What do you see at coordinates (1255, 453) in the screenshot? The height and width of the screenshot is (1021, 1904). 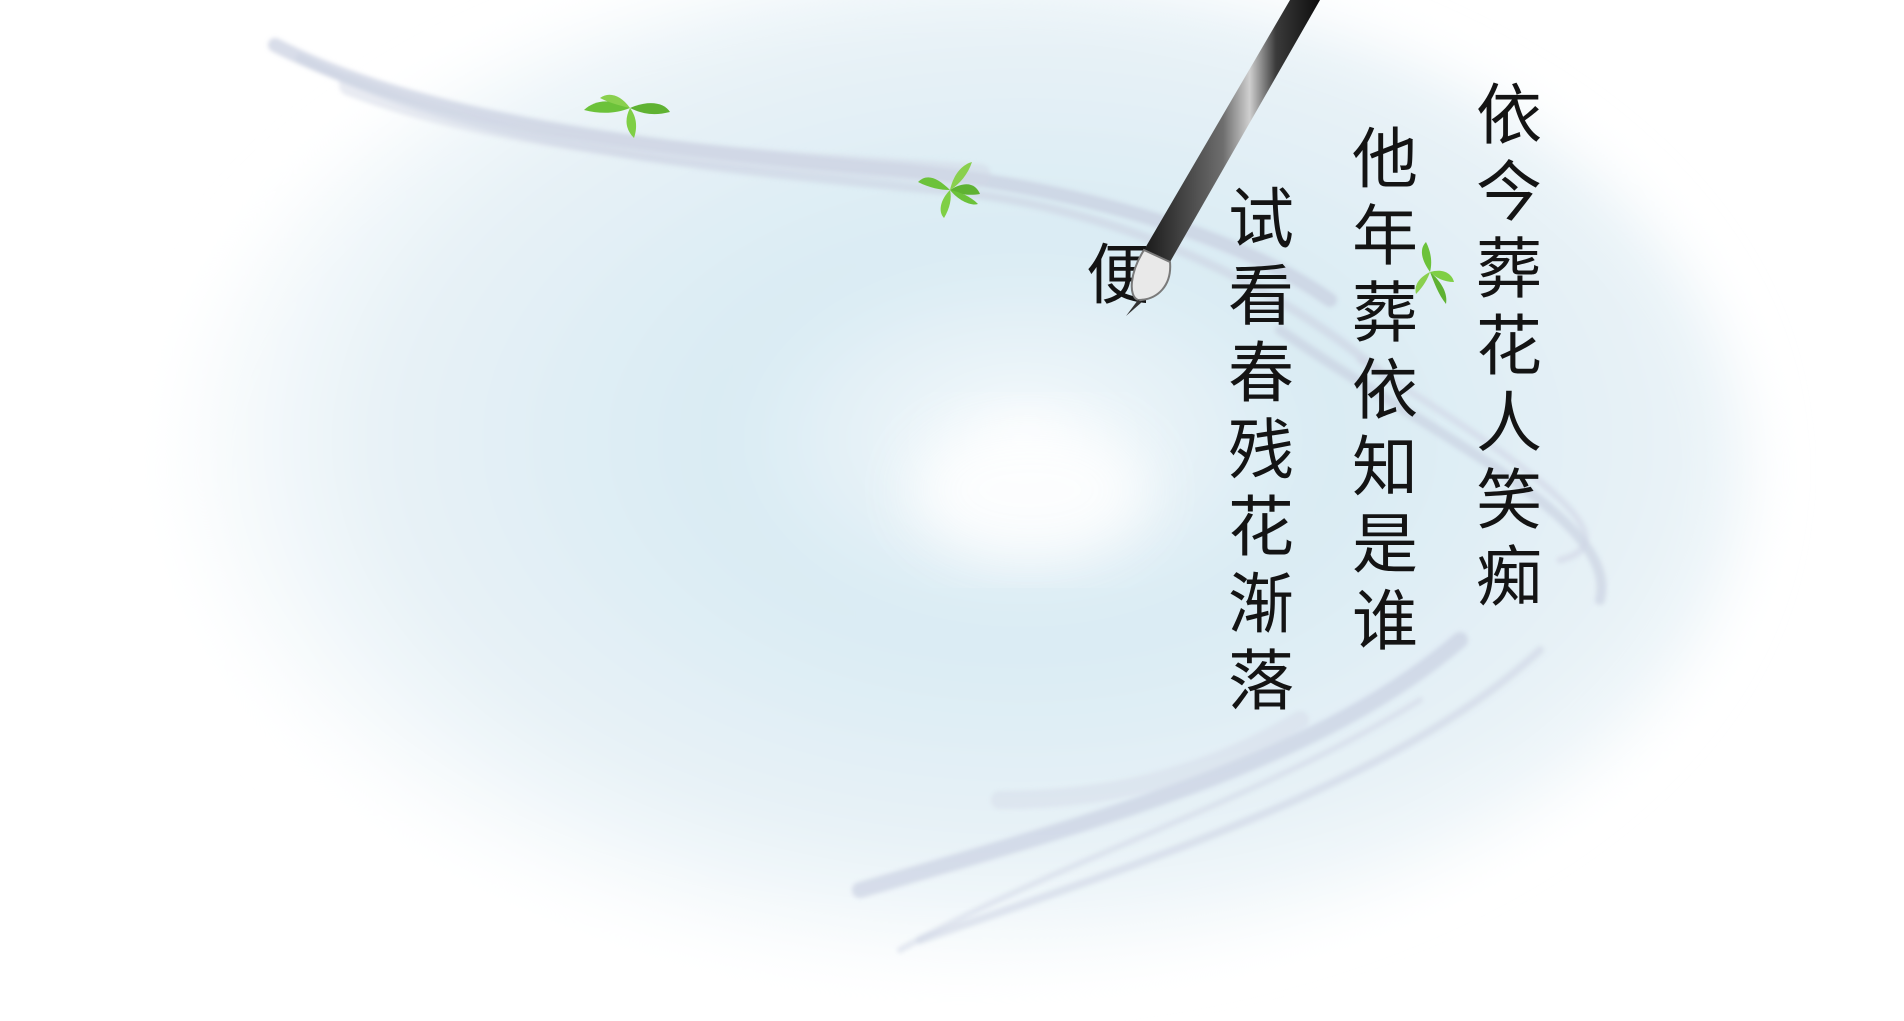 I see `poem-line-3: 试看春残花渐落` at bounding box center [1255, 453].